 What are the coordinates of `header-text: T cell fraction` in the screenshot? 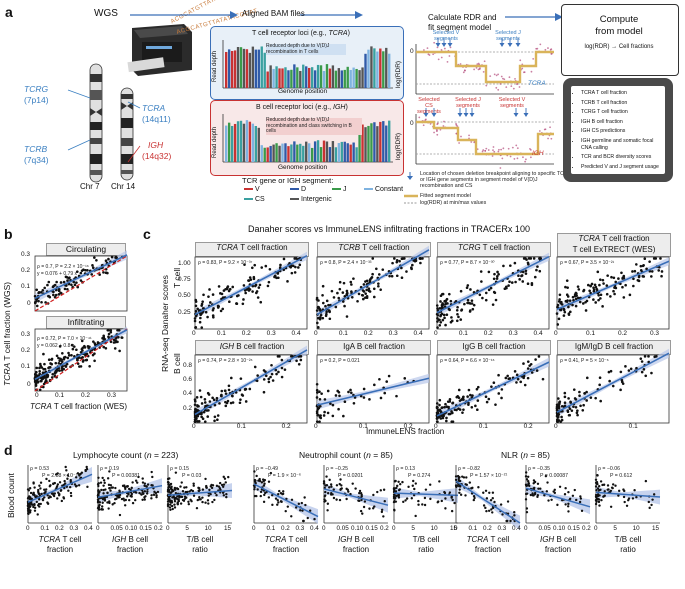 It's located at (505, 247).